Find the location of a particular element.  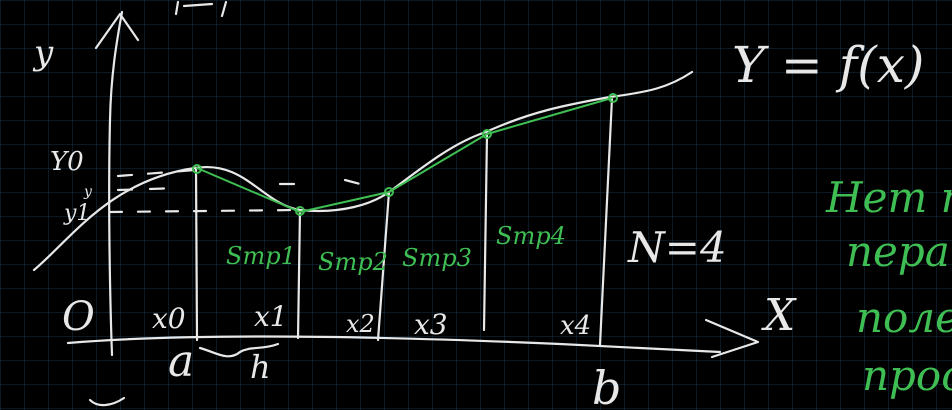

area-label-4: Sтр4 is located at coordinates (531, 236).